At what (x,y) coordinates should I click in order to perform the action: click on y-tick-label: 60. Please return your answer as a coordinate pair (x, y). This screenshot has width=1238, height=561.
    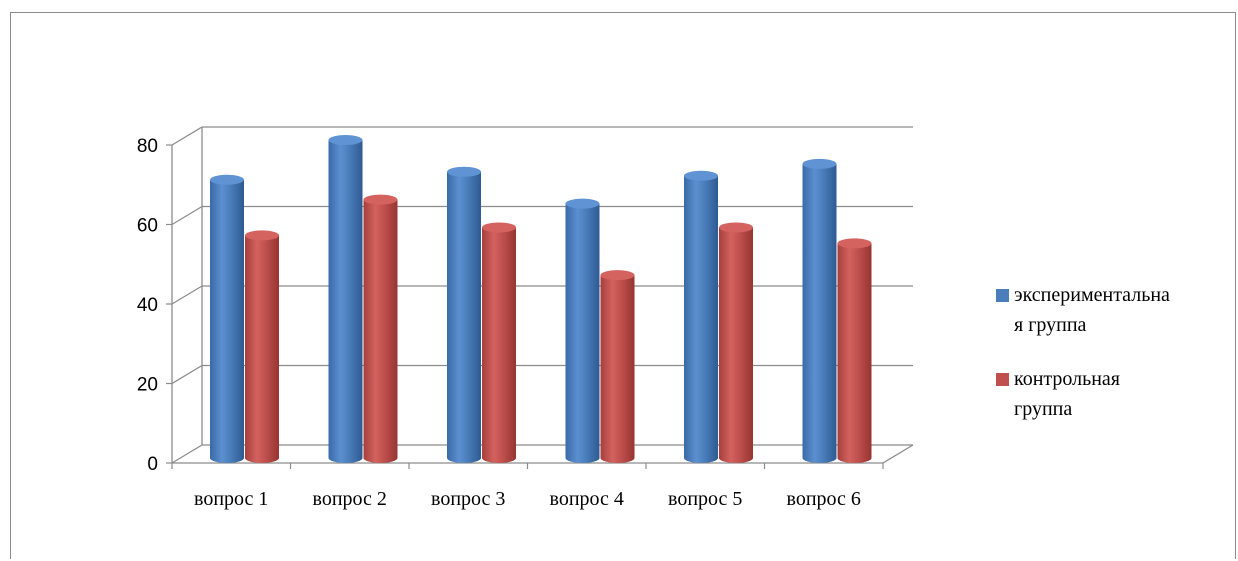
    Looking at the image, I should click on (147, 226).